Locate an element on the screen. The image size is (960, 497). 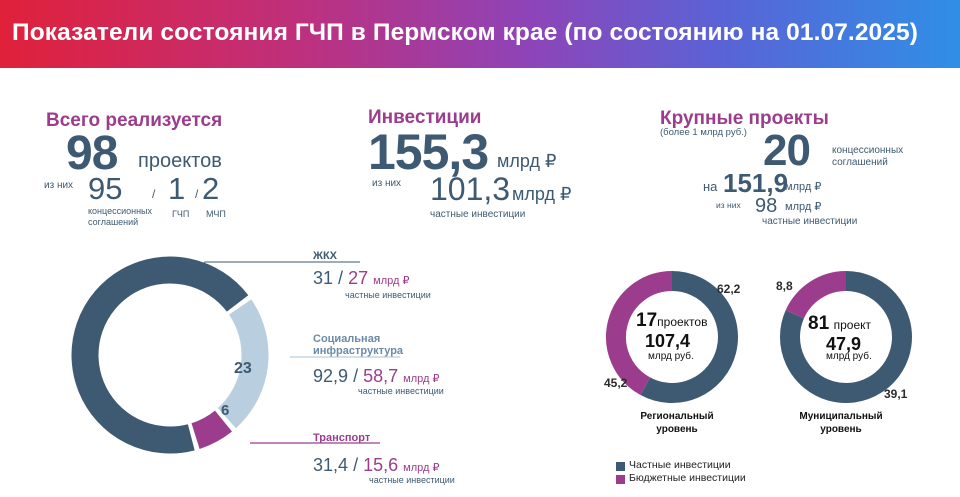
sector-transport-label: частные инвестиции is located at coordinates (412, 480).